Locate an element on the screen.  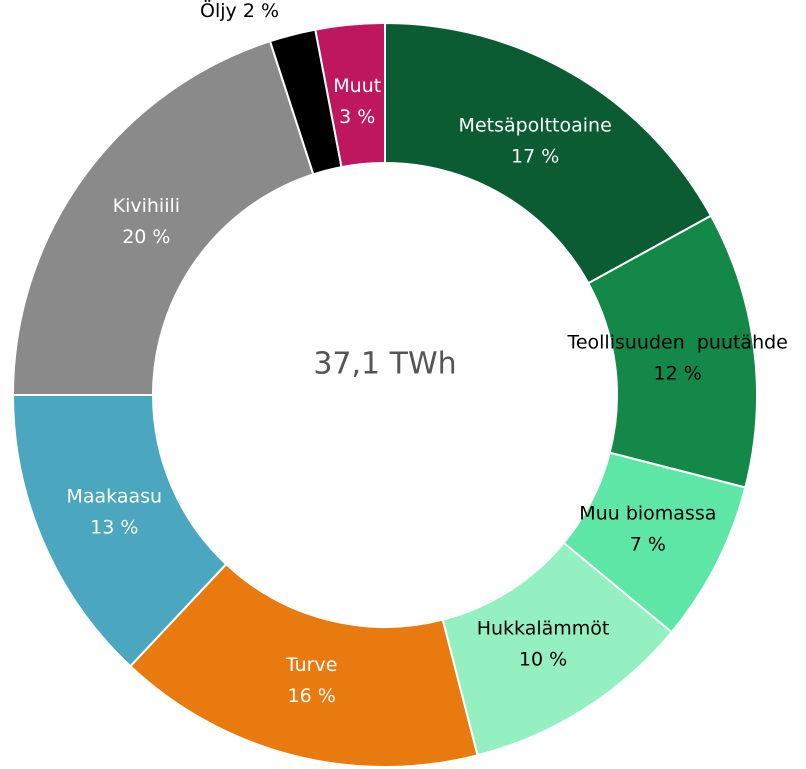
category-label: Muu biomassa is located at coordinates (647, 513).